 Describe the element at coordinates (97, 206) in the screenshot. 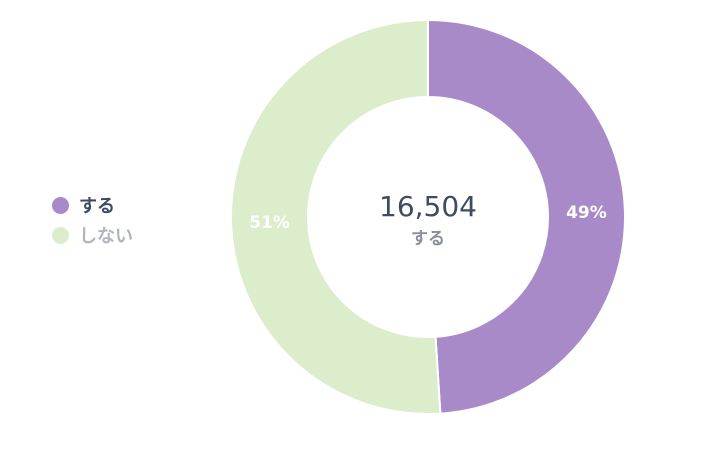

I see `legend-label-suru: する` at that location.